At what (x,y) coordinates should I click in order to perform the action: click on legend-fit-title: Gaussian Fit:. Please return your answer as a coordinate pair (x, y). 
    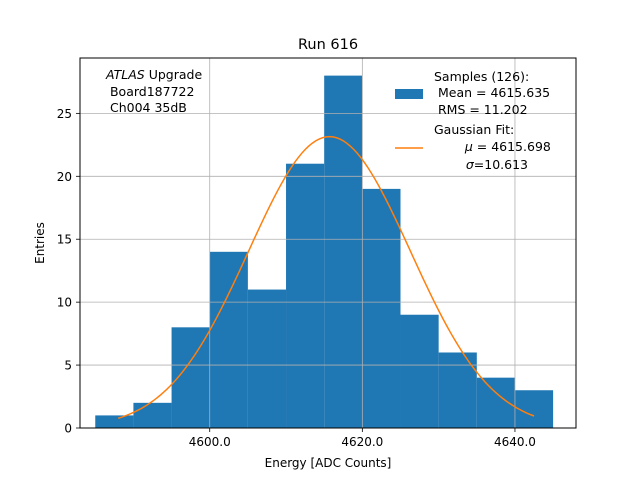
    Looking at the image, I should click on (474, 129).